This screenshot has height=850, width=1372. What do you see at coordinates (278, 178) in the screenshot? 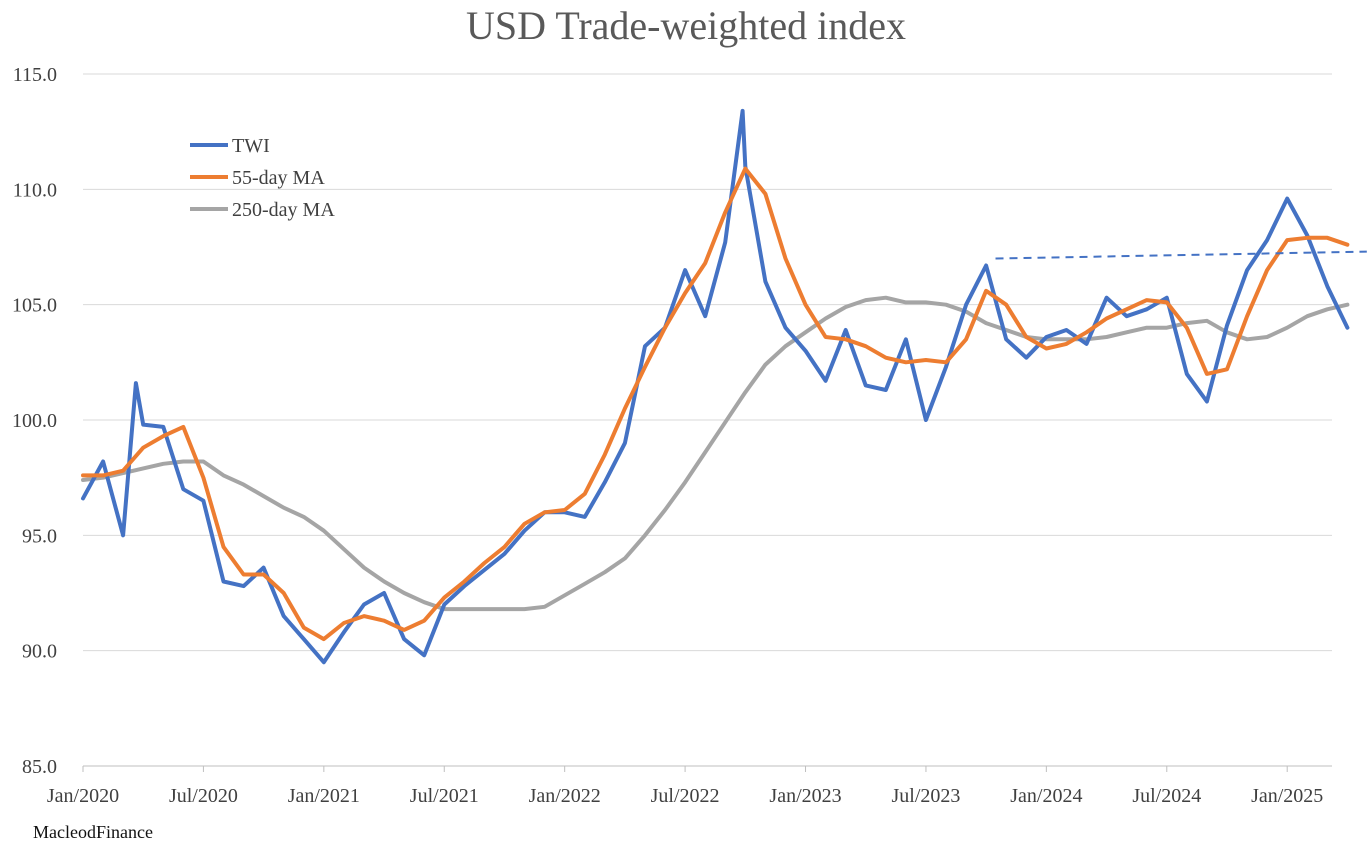
I see `legend-label: 55-day MA` at bounding box center [278, 178].